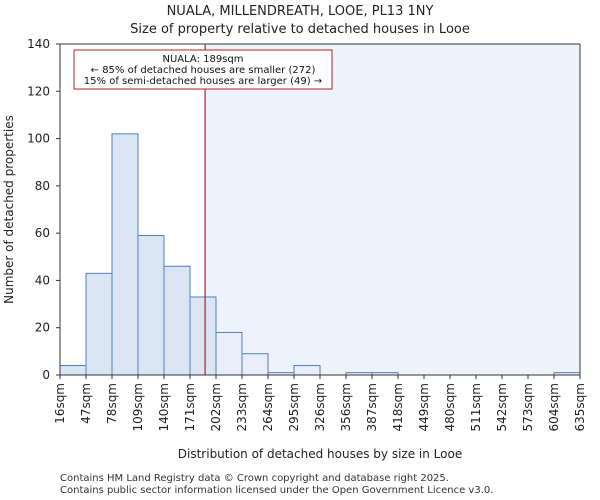 This screenshot has width=600, height=500. Describe the element at coordinates (300, 11) in the screenshot. I see `chart-title: NUALA, MILLENDREATH, LOOE, PL13 1NY` at that location.